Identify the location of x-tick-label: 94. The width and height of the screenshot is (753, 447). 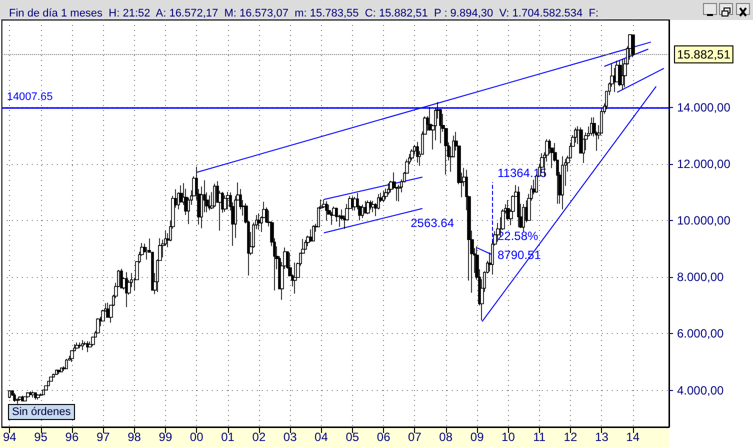
(9, 437).